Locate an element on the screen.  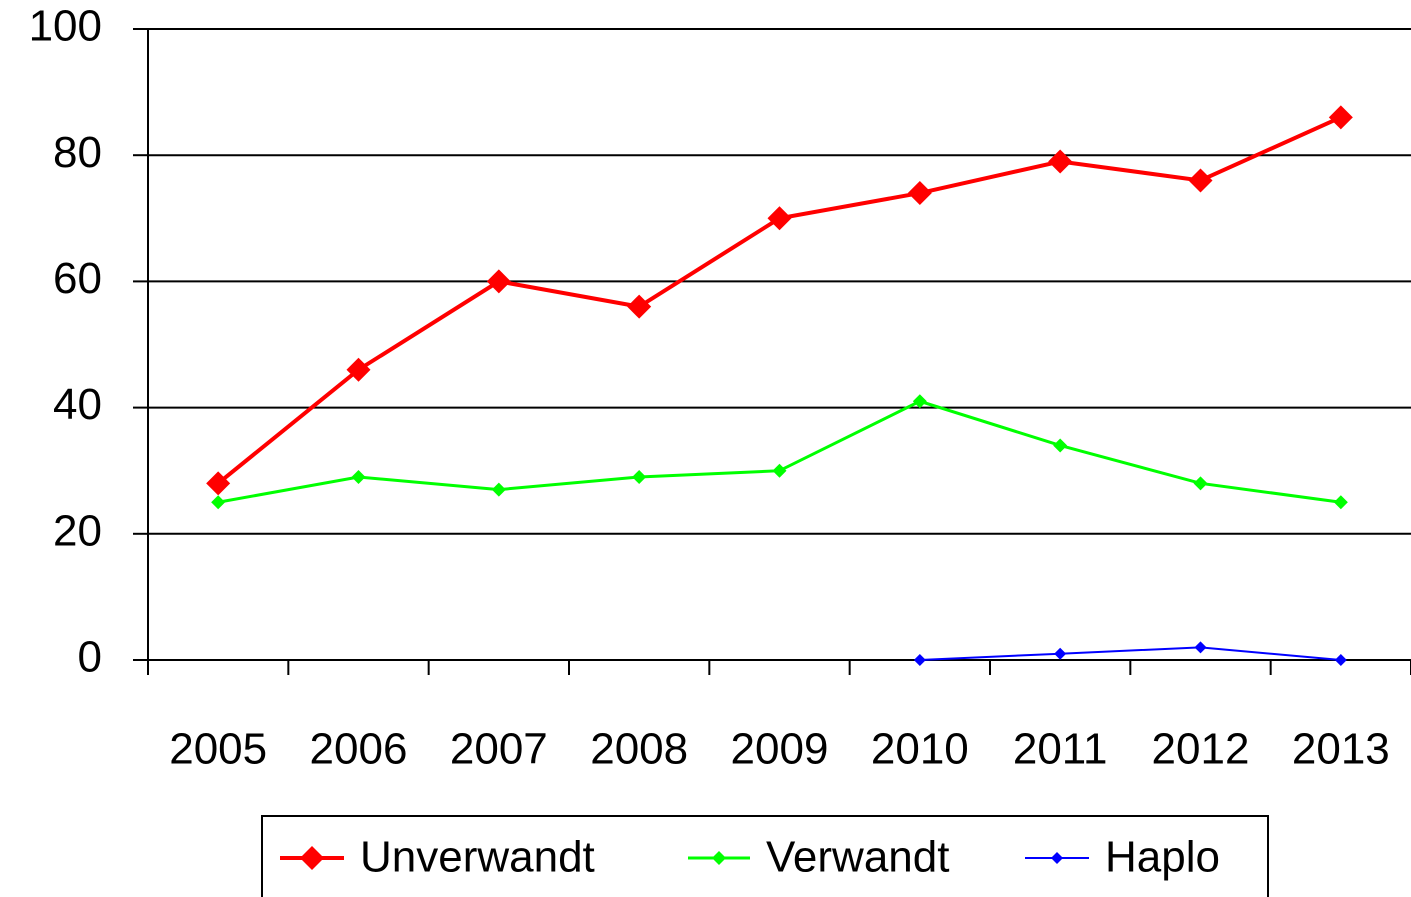
x-tick-label: 2007 is located at coordinates (499, 749).